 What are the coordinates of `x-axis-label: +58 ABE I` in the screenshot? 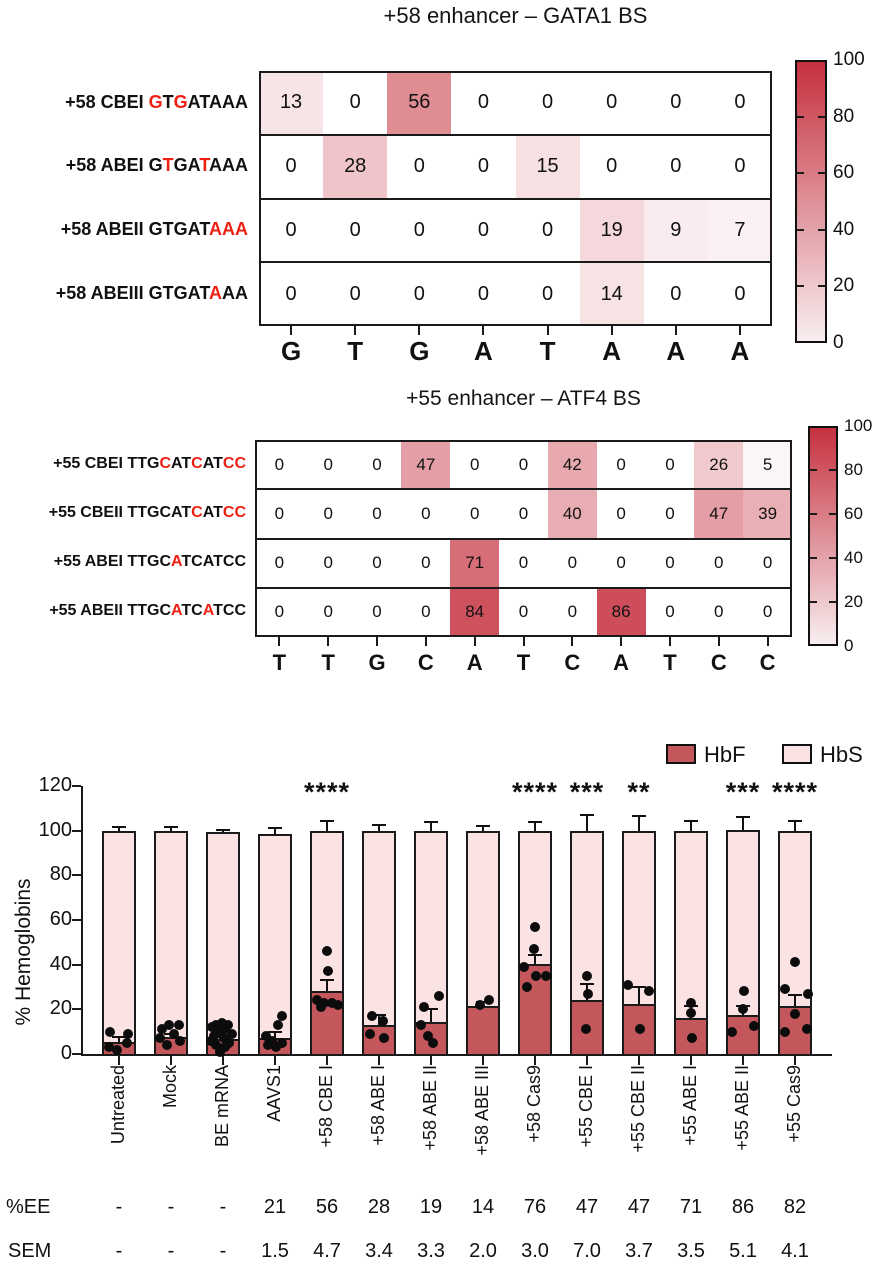 It's located at (378, 1105).